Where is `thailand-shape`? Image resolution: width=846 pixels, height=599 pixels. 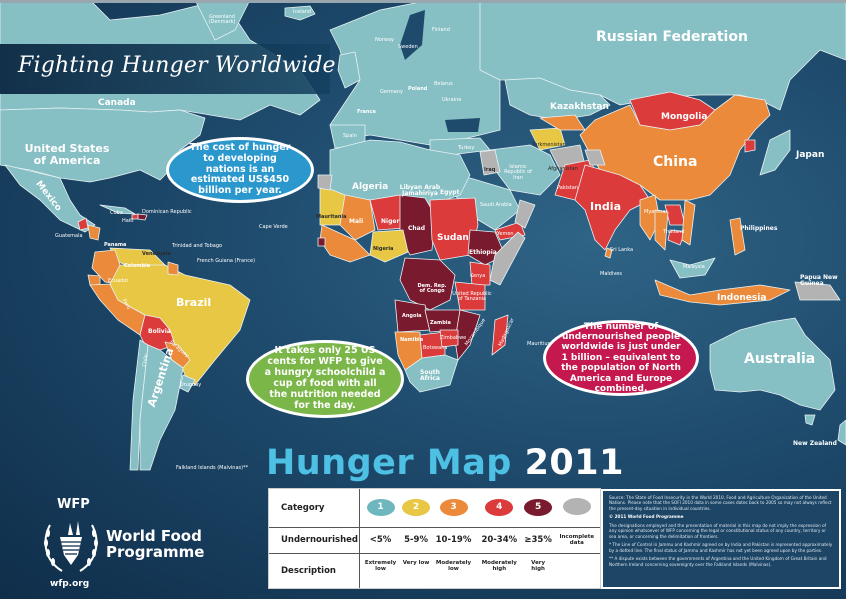
thailand-shape is located at coordinates (661, 230).